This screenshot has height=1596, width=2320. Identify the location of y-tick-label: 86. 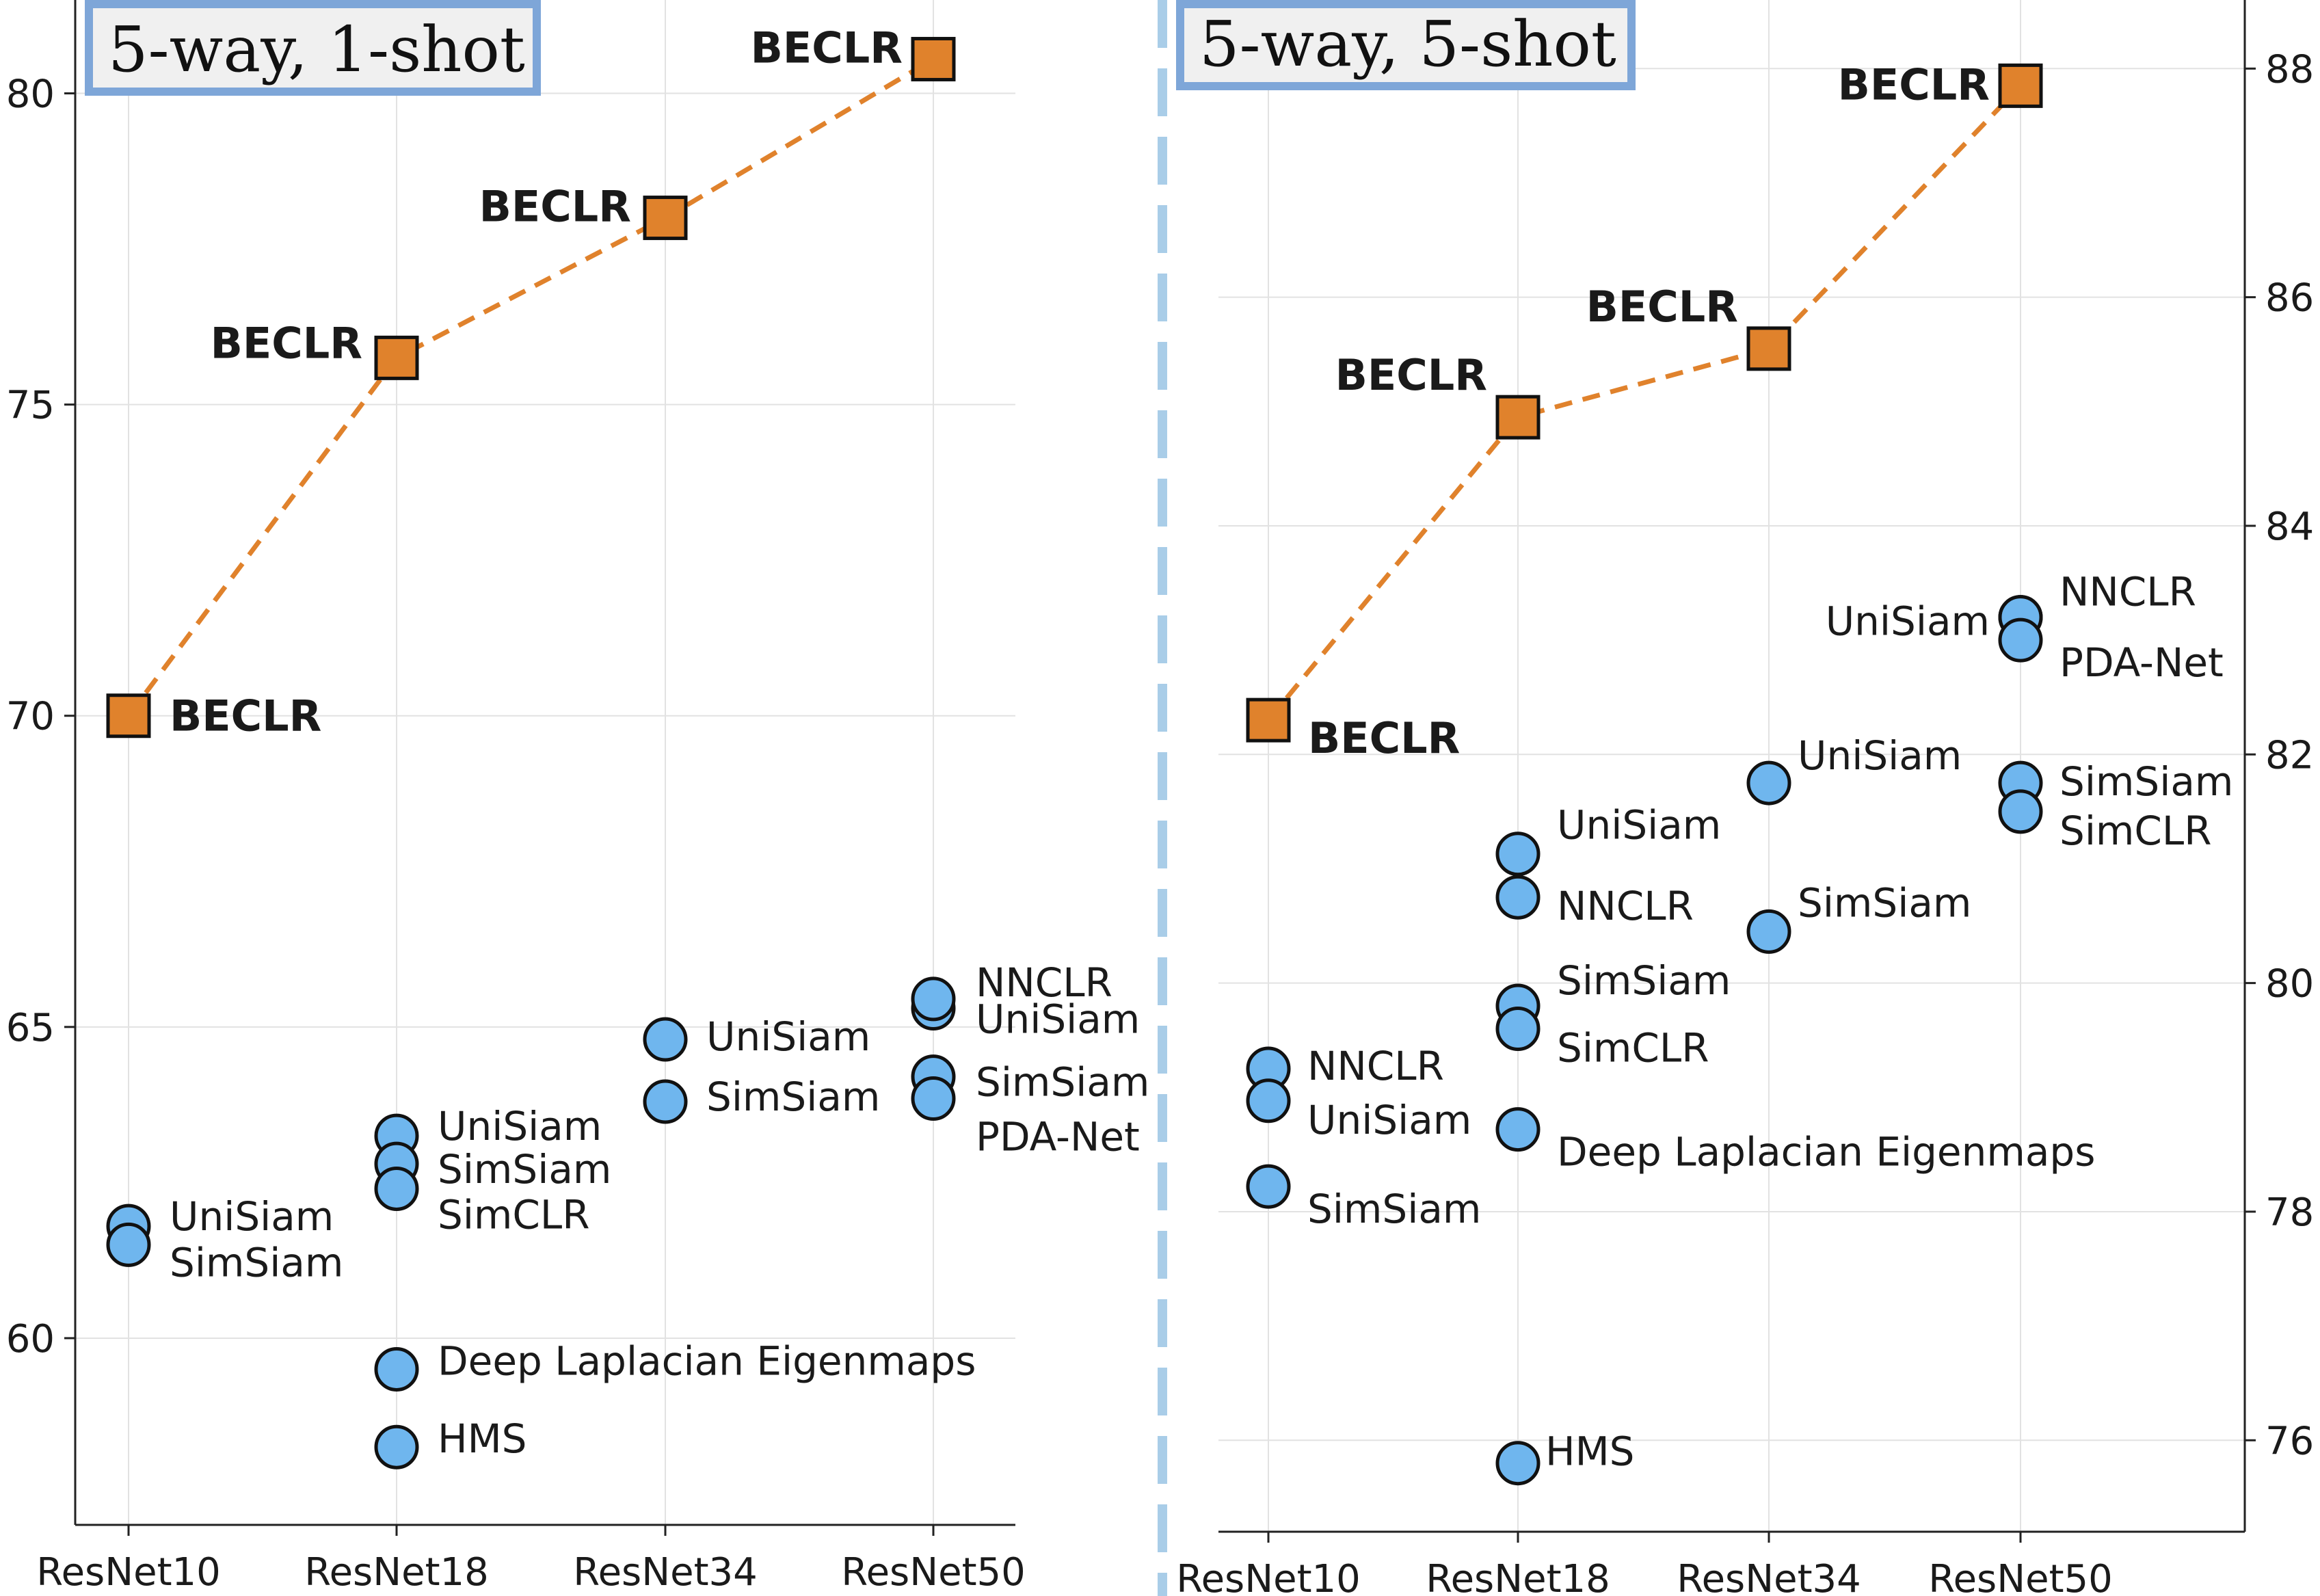
(2289, 298).